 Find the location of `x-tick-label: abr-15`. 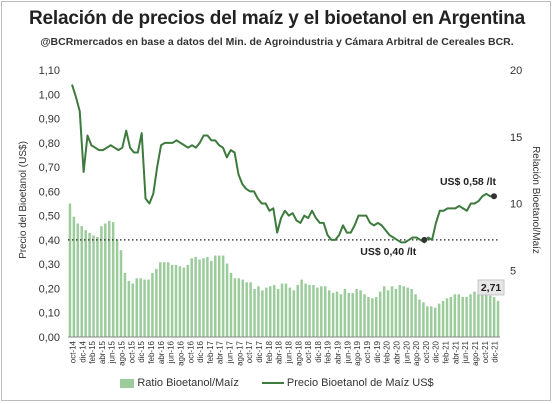

x-tick-label: abr-15 is located at coordinates (102, 352).